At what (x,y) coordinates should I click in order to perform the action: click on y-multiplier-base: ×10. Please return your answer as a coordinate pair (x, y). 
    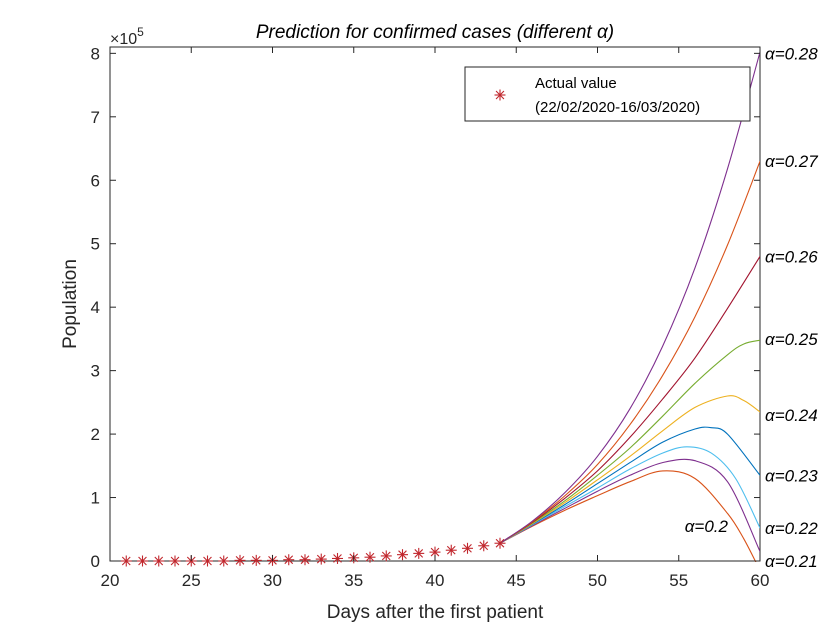
    Looking at the image, I should click on (123, 39).